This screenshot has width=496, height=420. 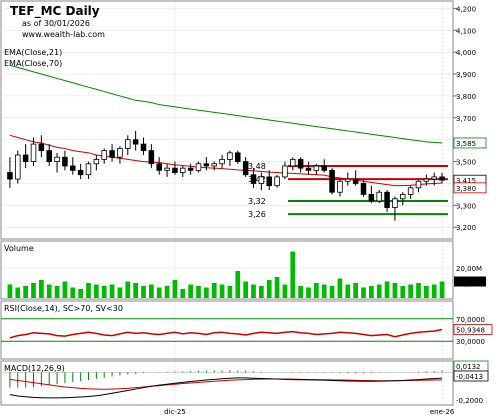 I want to click on macd-tick-label: -0,2000, so click(x=469, y=401).